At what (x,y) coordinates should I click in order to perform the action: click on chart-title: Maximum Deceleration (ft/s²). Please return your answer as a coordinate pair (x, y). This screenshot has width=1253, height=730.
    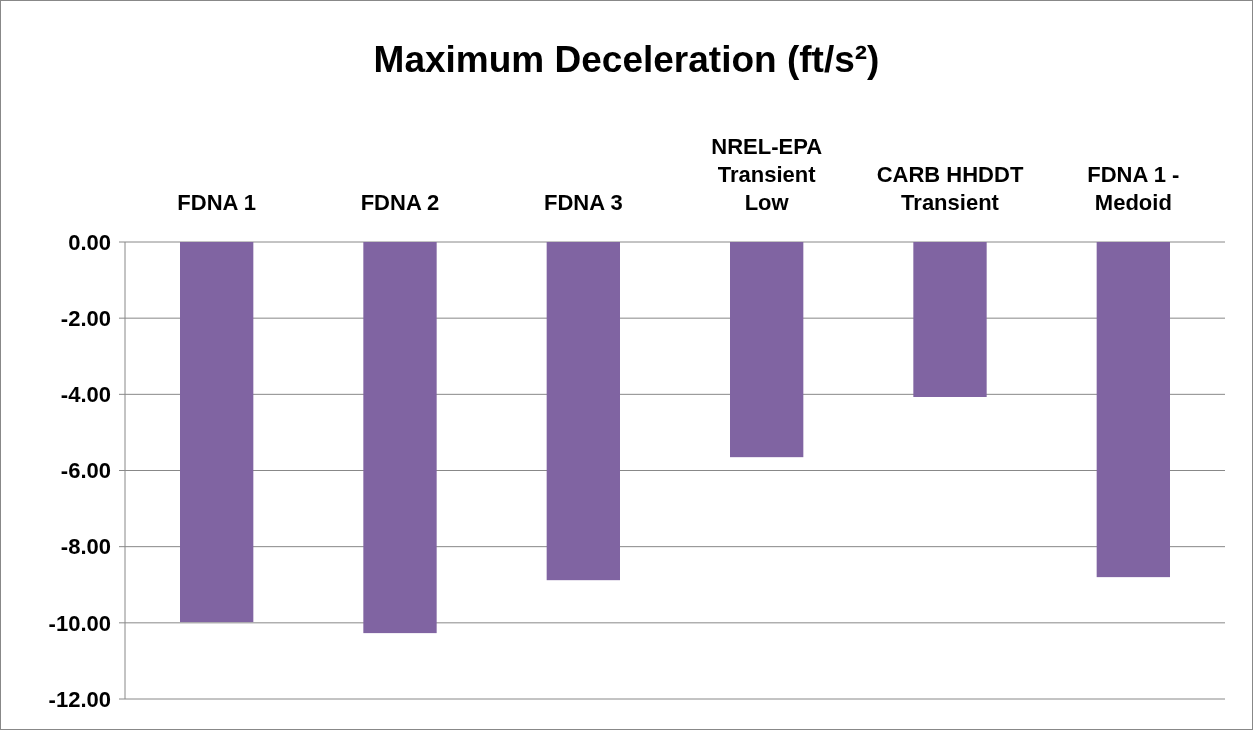
    Looking at the image, I should click on (626, 59).